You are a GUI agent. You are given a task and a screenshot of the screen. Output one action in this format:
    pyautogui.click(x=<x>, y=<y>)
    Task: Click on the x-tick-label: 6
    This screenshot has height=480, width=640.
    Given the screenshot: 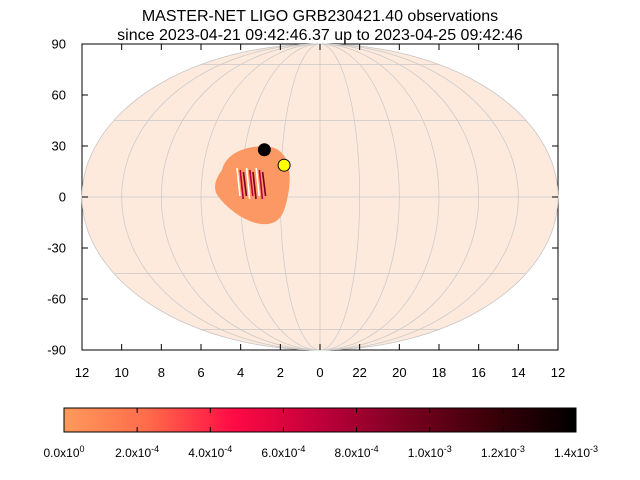 What is the action you would take?
    pyautogui.click(x=200, y=372)
    